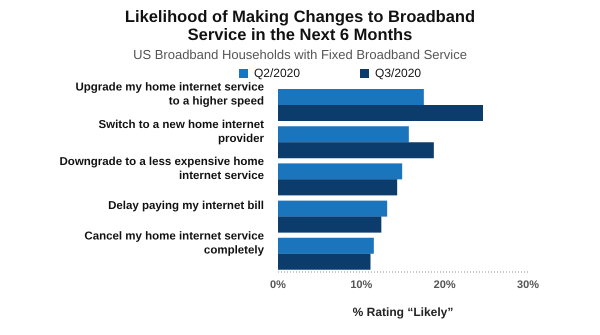 This screenshot has width=600, height=335. Describe the element at coordinates (398, 73) in the screenshot. I see `legend-label: Q3/2020` at that location.